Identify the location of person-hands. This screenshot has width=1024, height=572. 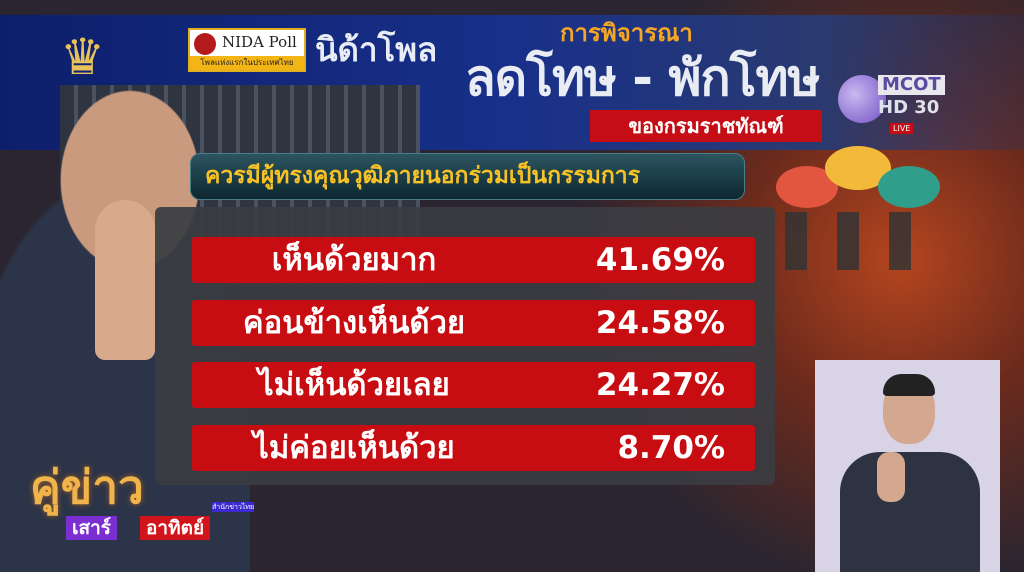
(125, 280).